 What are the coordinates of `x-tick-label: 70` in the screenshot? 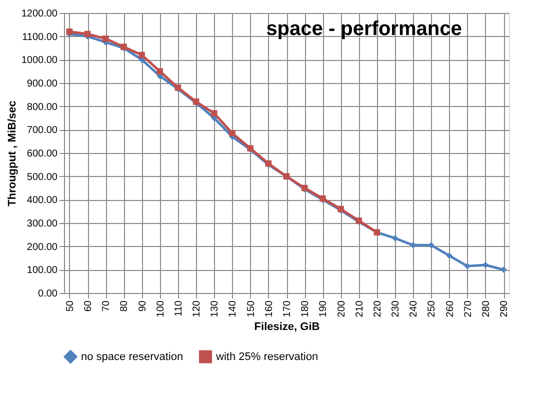 It's located at (106, 306).